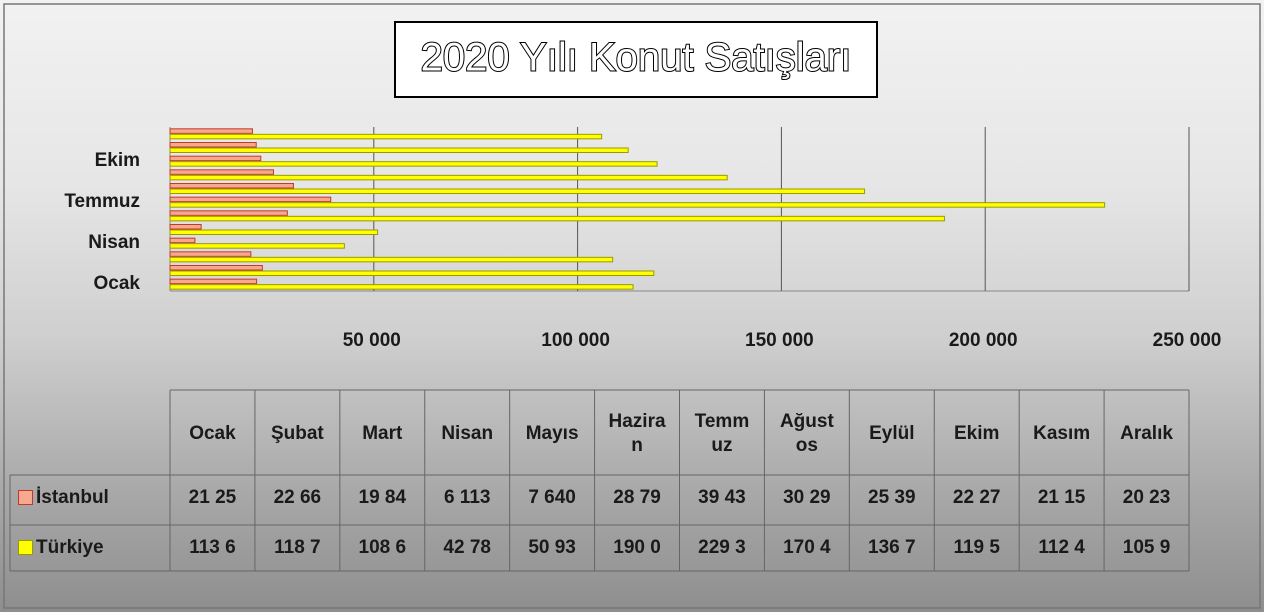  What do you see at coordinates (114, 242) in the screenshot?
I see `y-tick-label: Nisan` at bounding box center [114, 242].